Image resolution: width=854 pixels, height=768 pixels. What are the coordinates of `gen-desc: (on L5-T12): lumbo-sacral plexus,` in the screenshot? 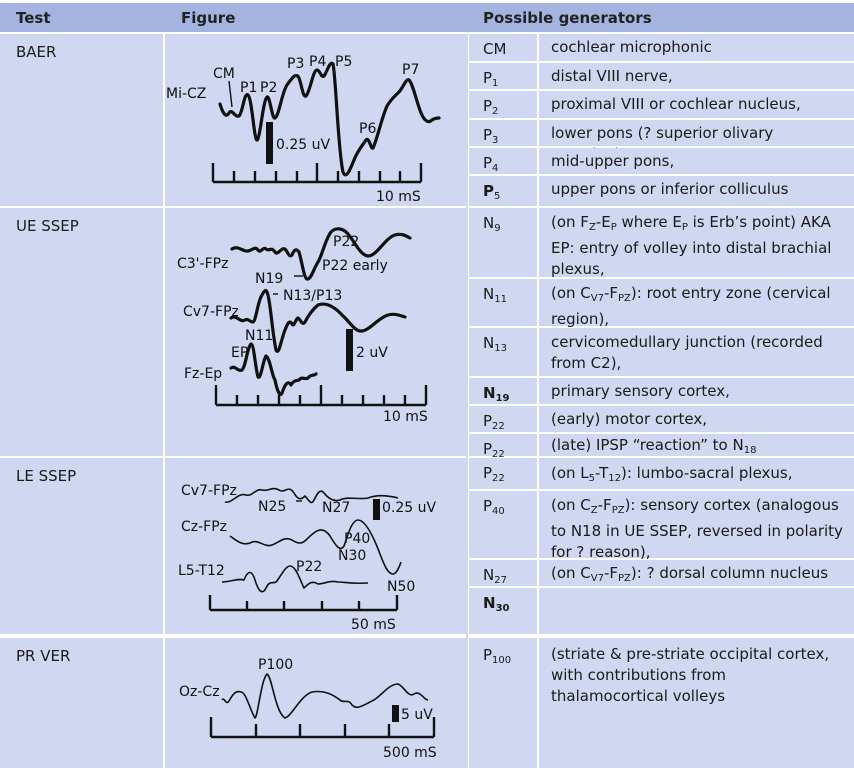 It's located at (696, 473).